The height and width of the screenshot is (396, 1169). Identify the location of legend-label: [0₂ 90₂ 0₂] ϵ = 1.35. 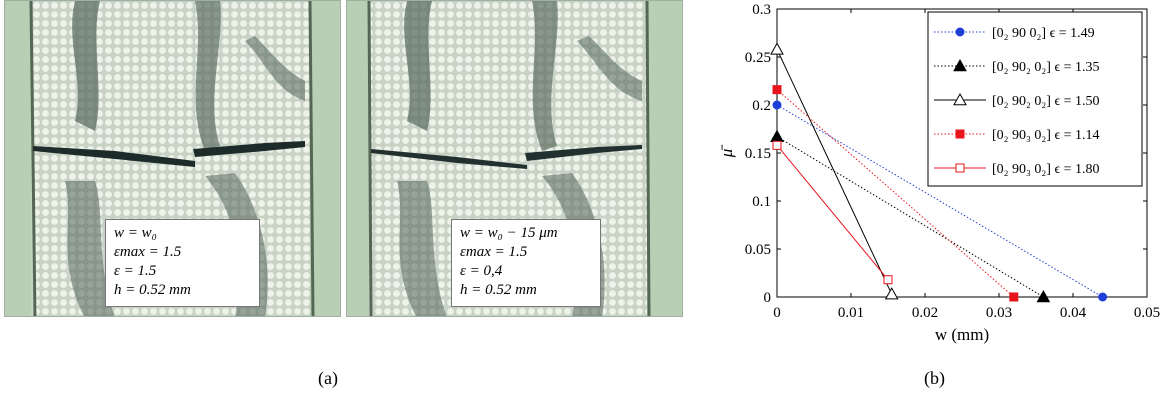
(1046, 67).